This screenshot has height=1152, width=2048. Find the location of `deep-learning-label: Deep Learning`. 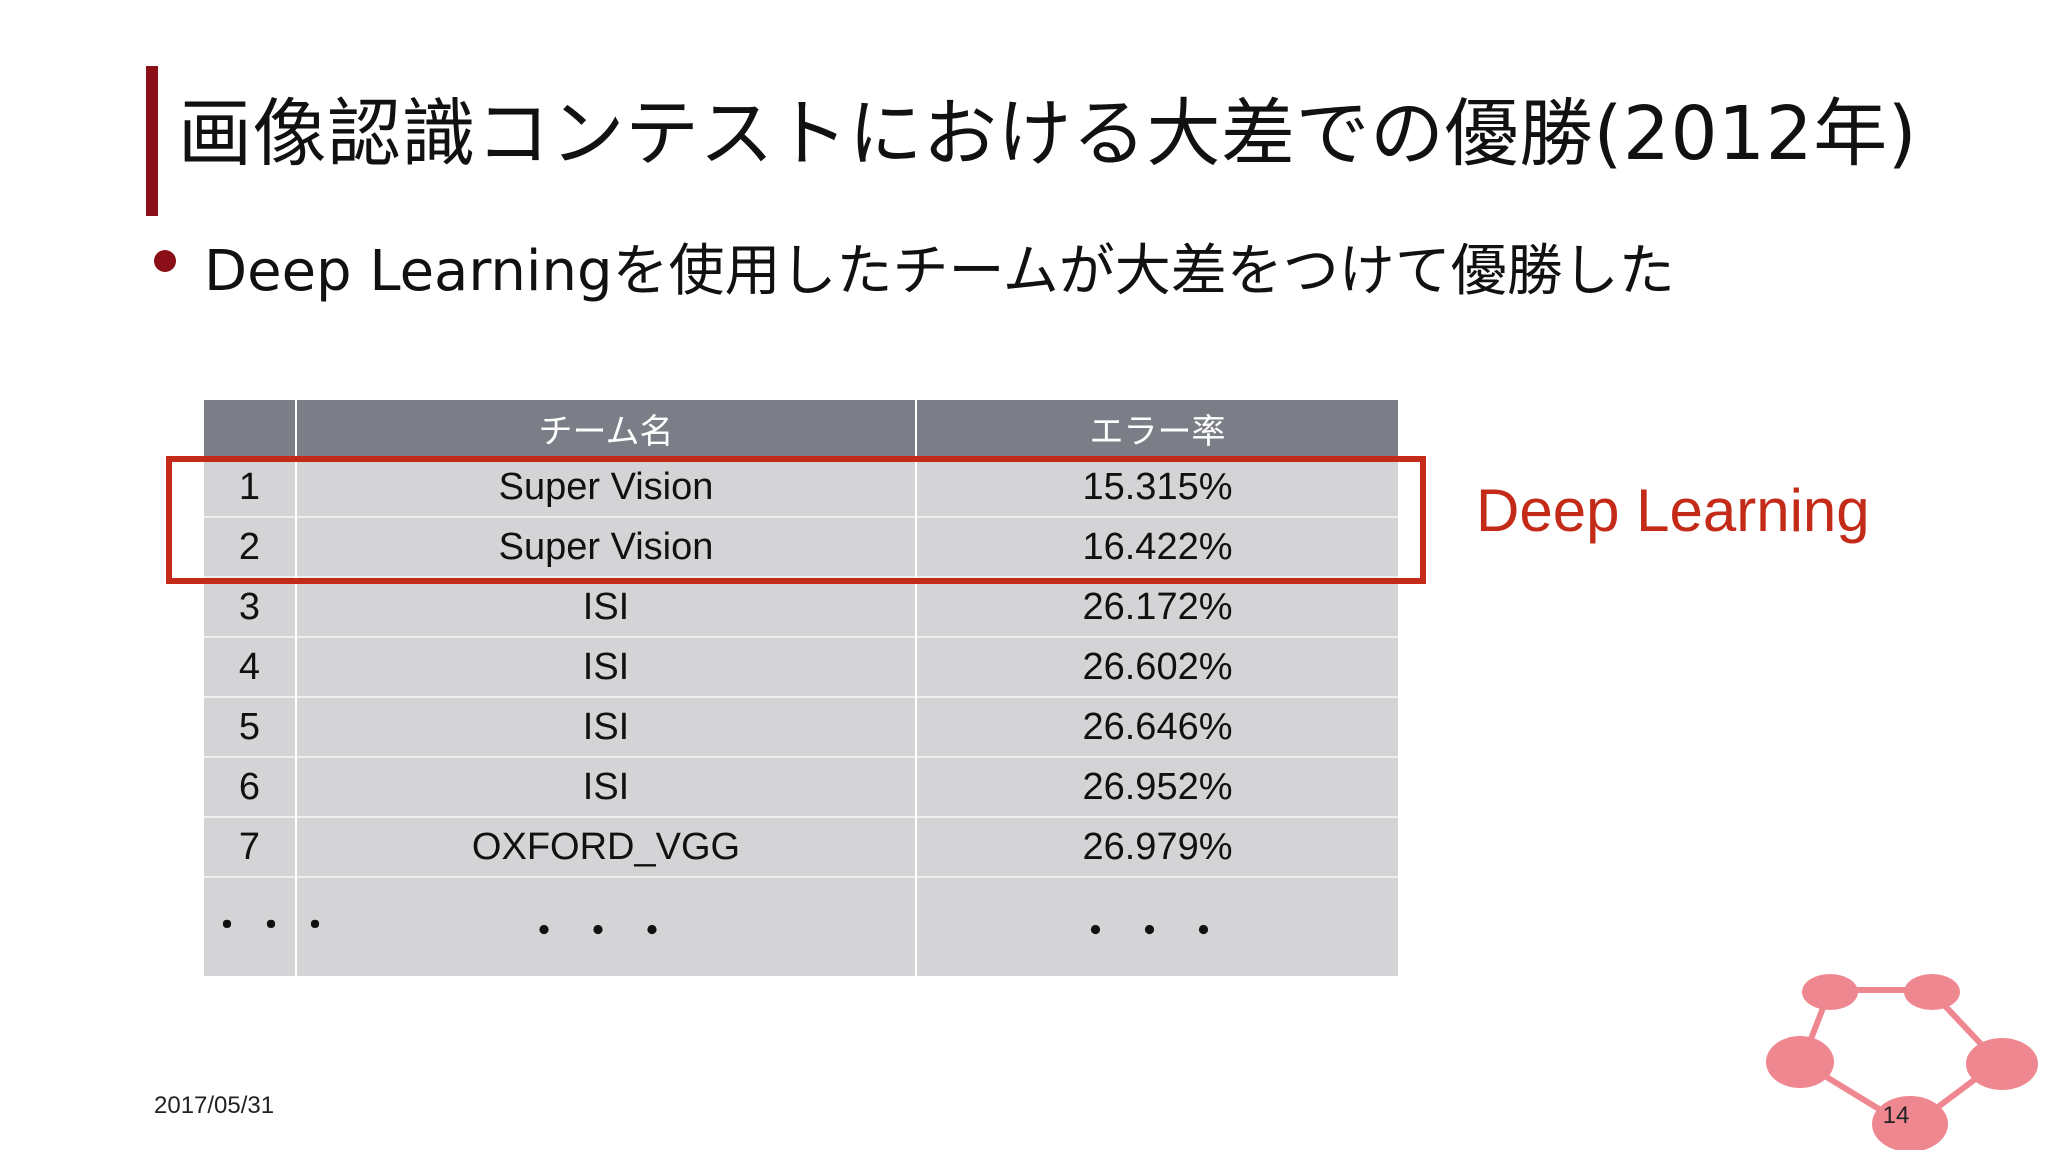

deep-learning-label: Deep Learning is located at coordinates (1673, 510).